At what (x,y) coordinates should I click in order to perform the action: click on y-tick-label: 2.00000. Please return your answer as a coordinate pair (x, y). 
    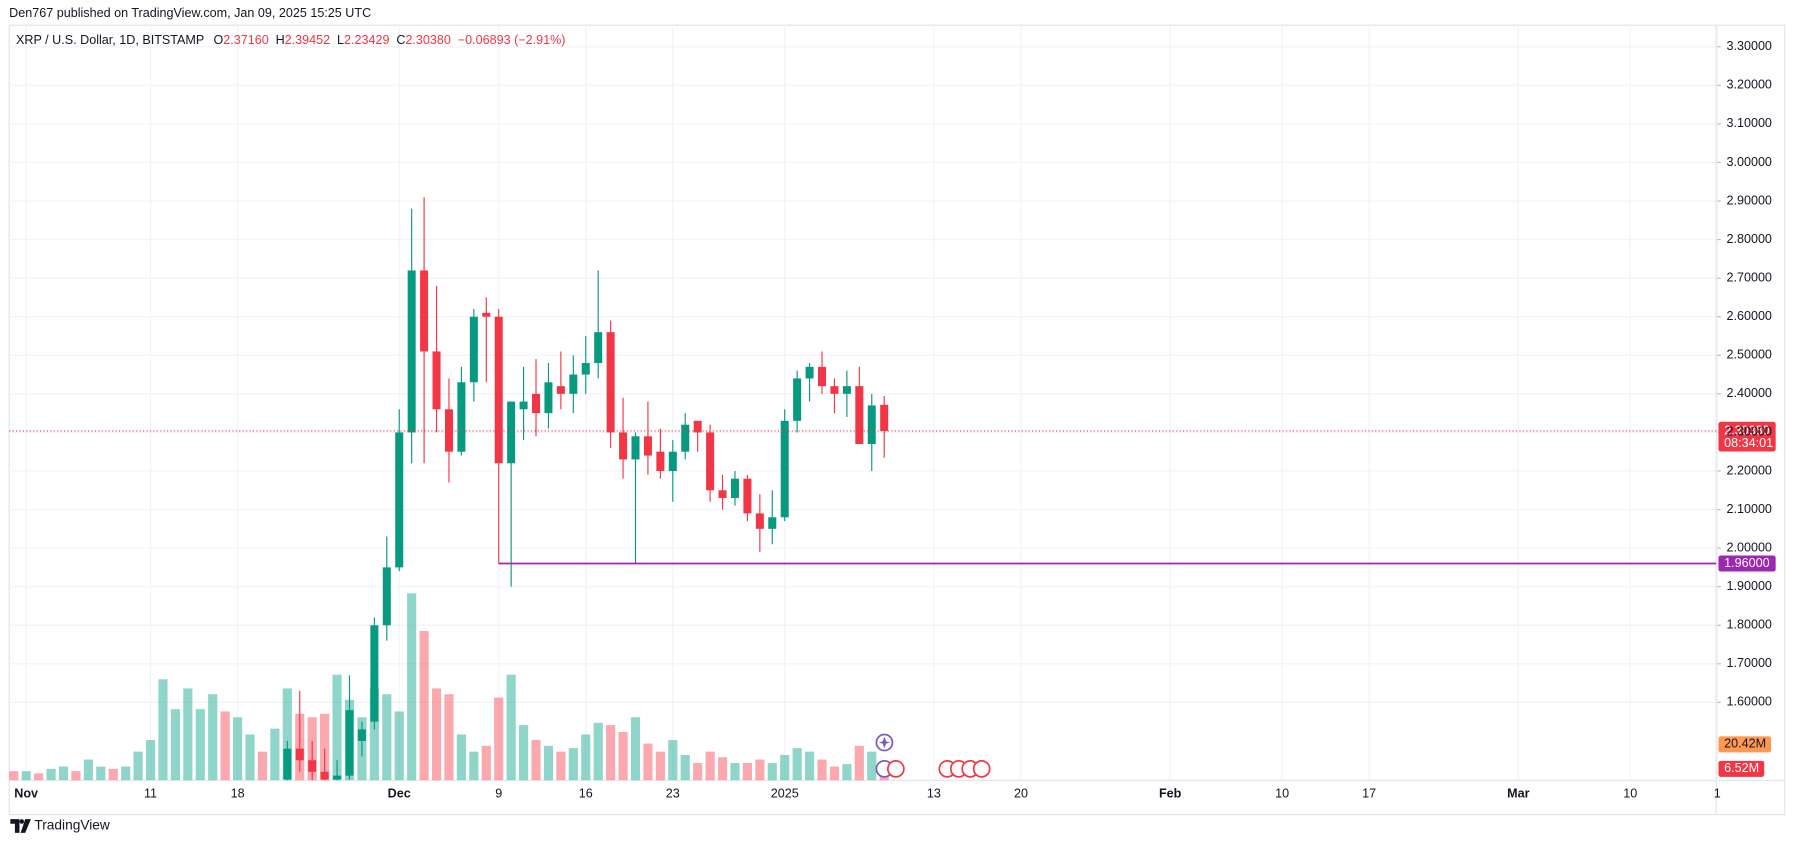
    Looking at the image, I should click on (1748, 547).